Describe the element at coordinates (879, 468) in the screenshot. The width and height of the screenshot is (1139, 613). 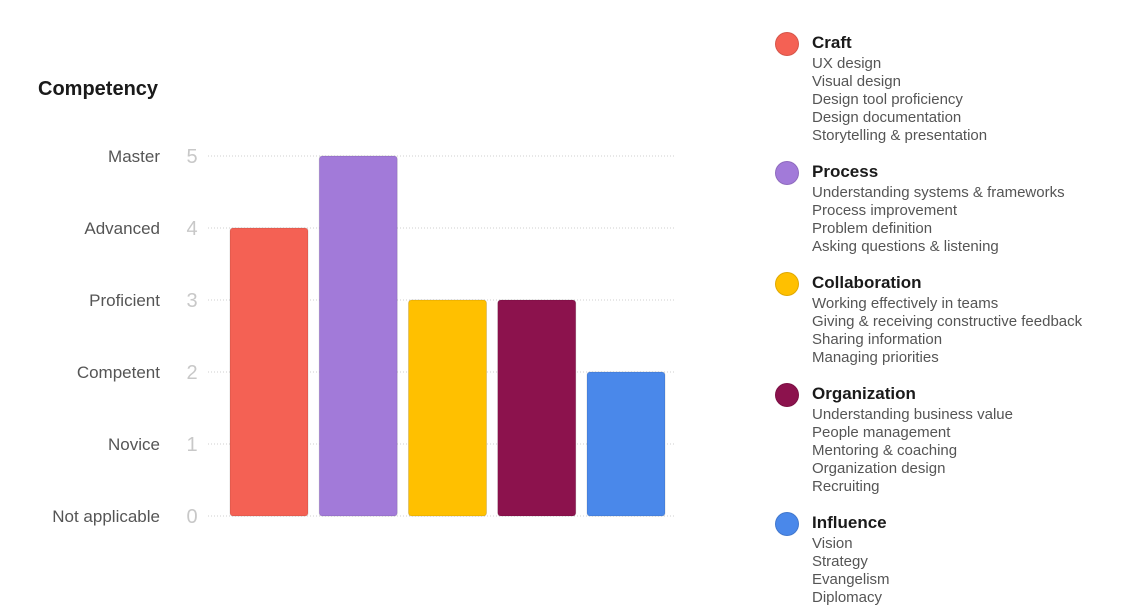
I see `legend-item: Organization design` at that location.